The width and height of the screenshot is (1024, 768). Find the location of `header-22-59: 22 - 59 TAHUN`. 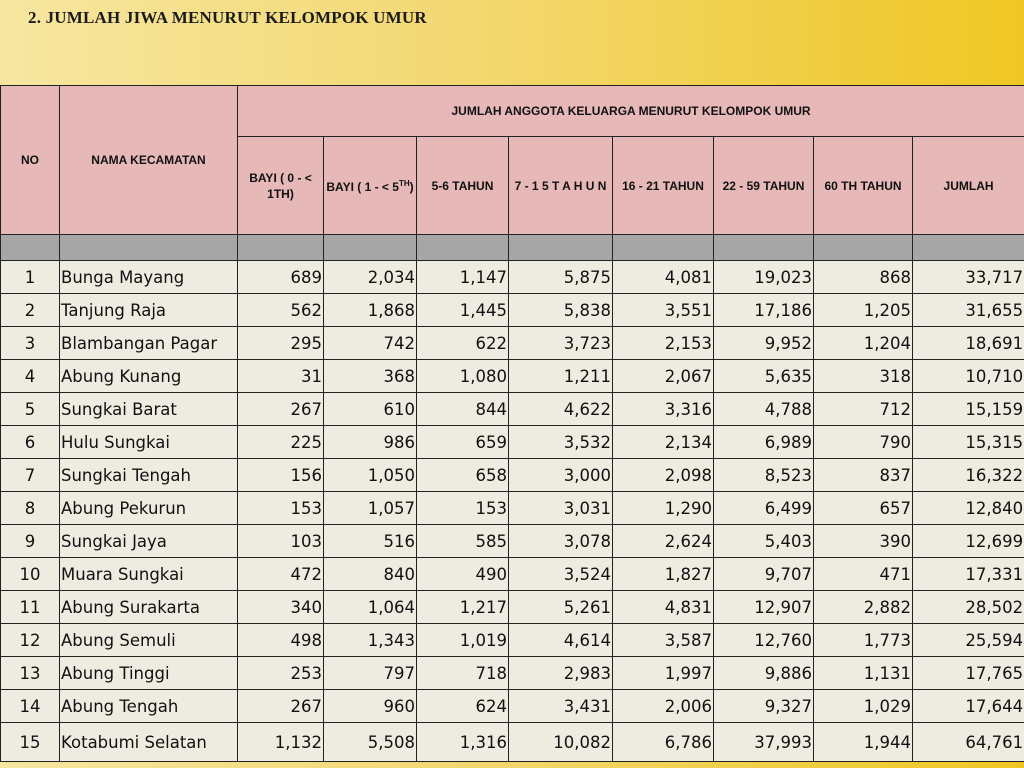

header-22-59: 22 - 59 TAHUN is located at coordinates (763, 185).